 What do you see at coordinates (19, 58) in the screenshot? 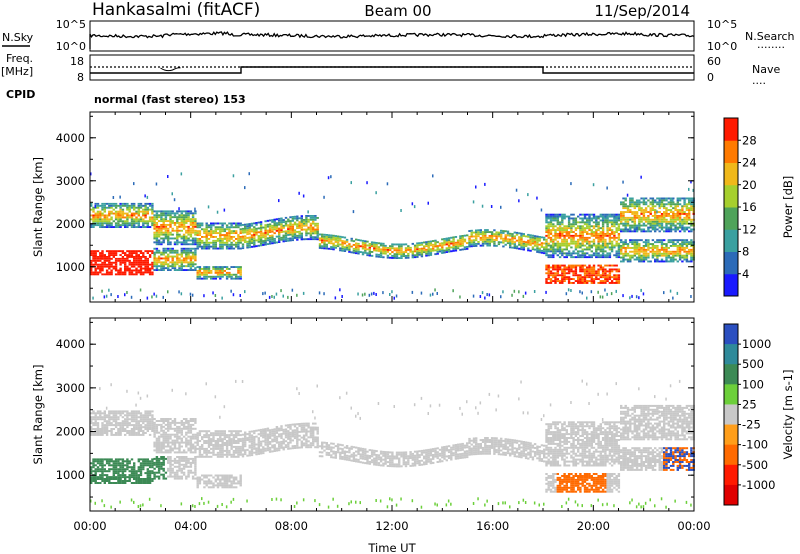
I see `freq-label: Freq.` at bounding box center [19, 58].